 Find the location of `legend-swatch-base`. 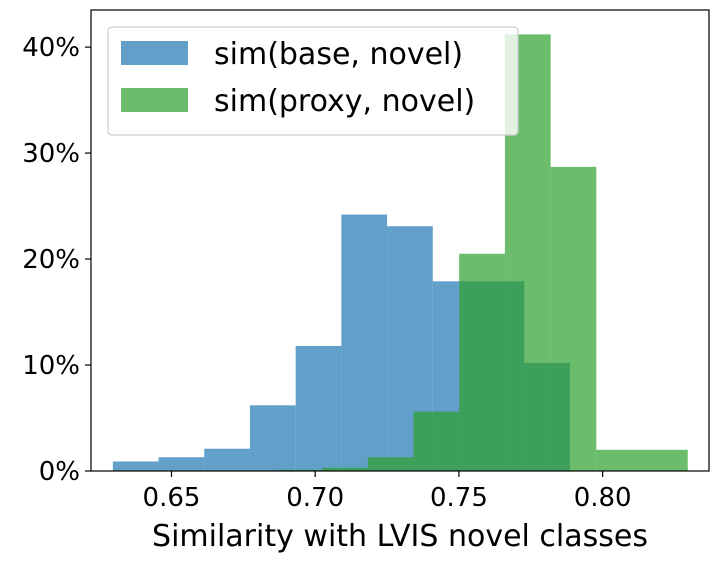

legend-swatch-base is located at coordinates (154, 53).